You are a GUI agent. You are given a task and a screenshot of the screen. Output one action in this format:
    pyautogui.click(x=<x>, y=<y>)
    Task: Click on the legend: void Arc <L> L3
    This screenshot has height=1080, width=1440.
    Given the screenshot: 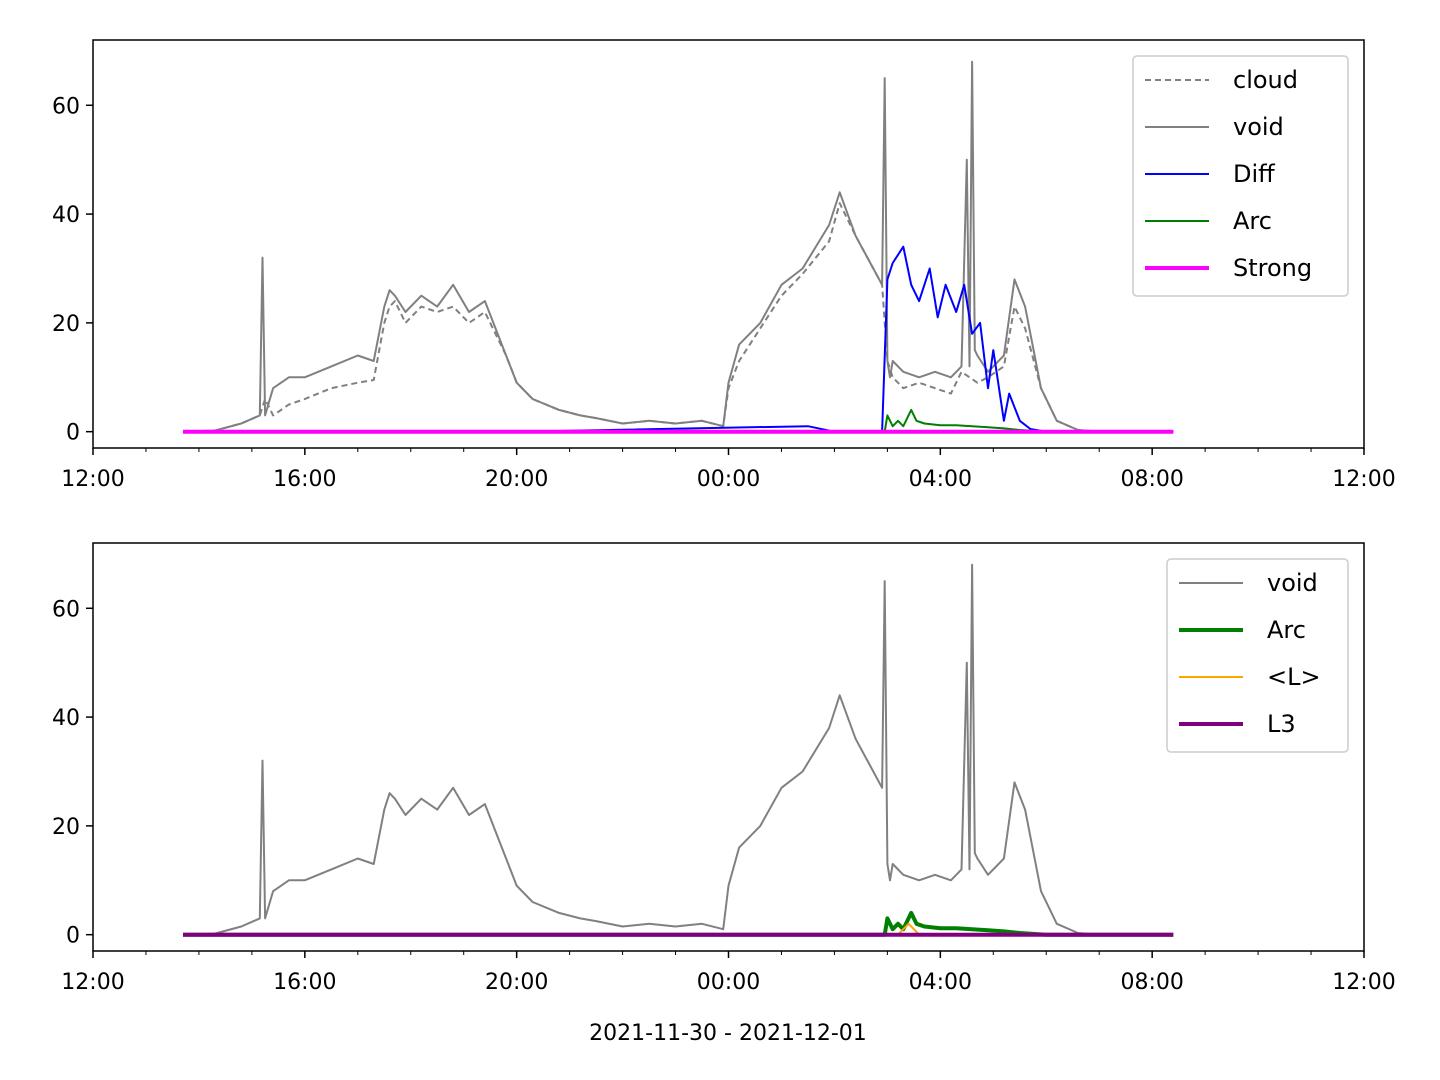 What is the action you would take?
    pyautogui.click(x=1257, y=655)
    